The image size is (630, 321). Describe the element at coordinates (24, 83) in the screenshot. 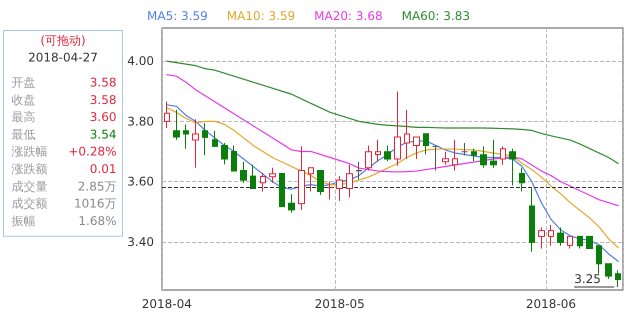

I see `text: 开盘` at that location.